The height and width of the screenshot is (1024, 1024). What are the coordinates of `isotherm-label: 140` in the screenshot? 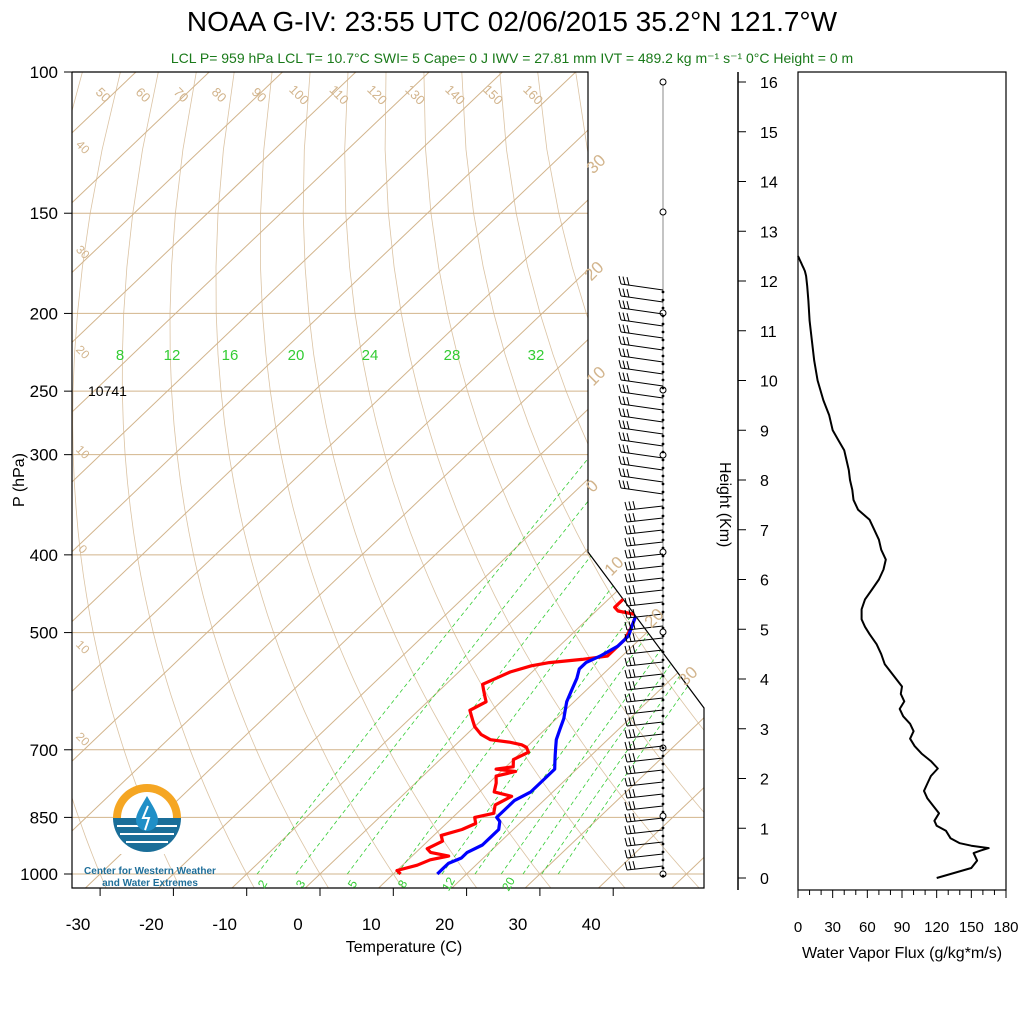 It's located at (455, 95).